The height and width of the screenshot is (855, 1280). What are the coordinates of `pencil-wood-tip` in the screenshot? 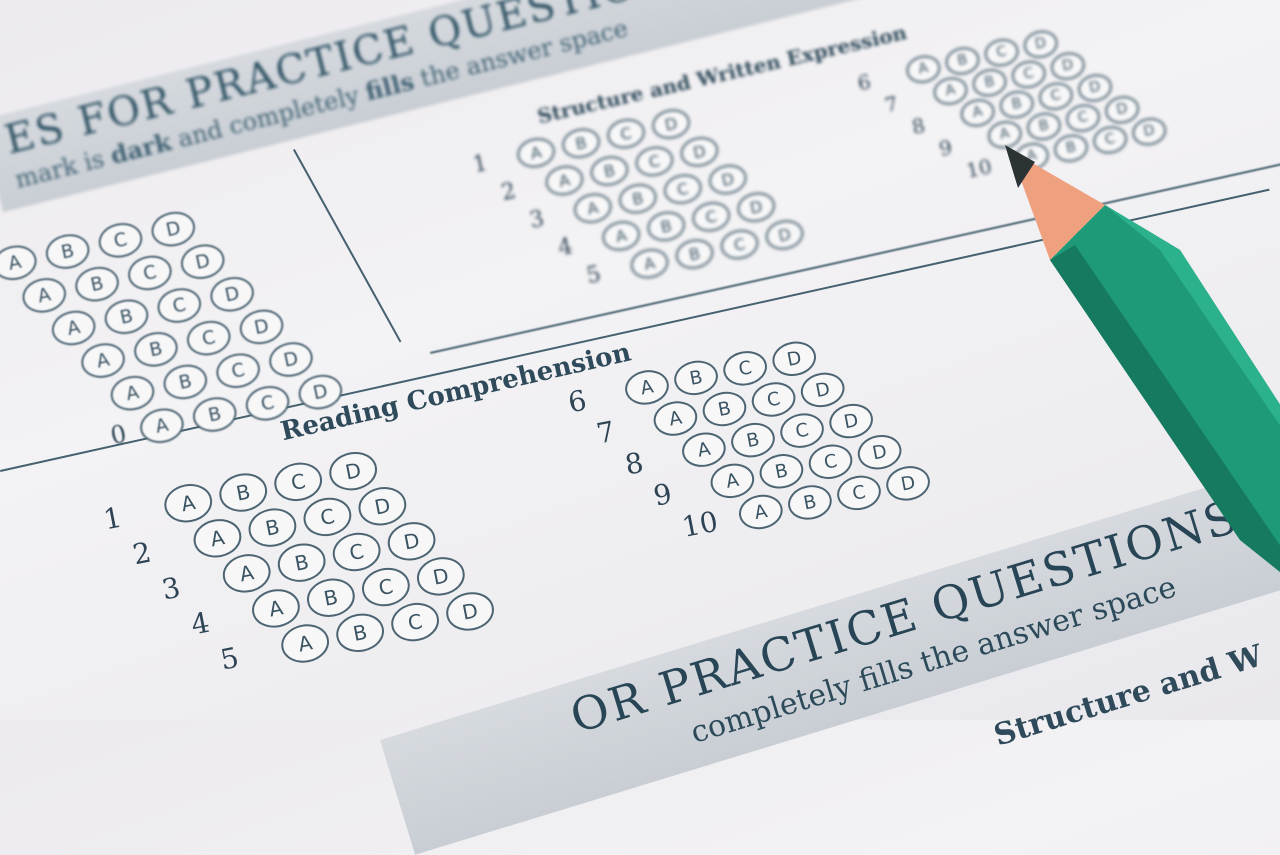 It's located at (1057, 205).